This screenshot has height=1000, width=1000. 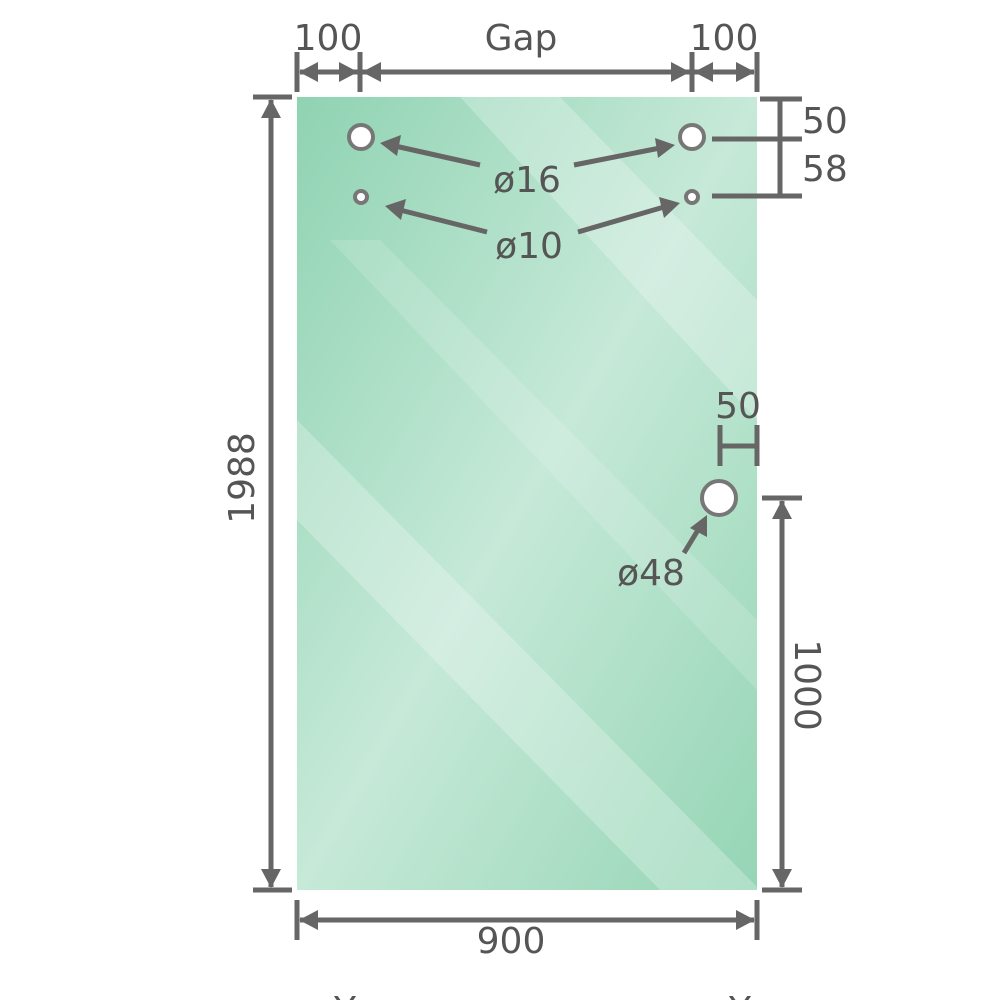 I want to click on hole-spacing-label: 58, so click(x=825, y=169).